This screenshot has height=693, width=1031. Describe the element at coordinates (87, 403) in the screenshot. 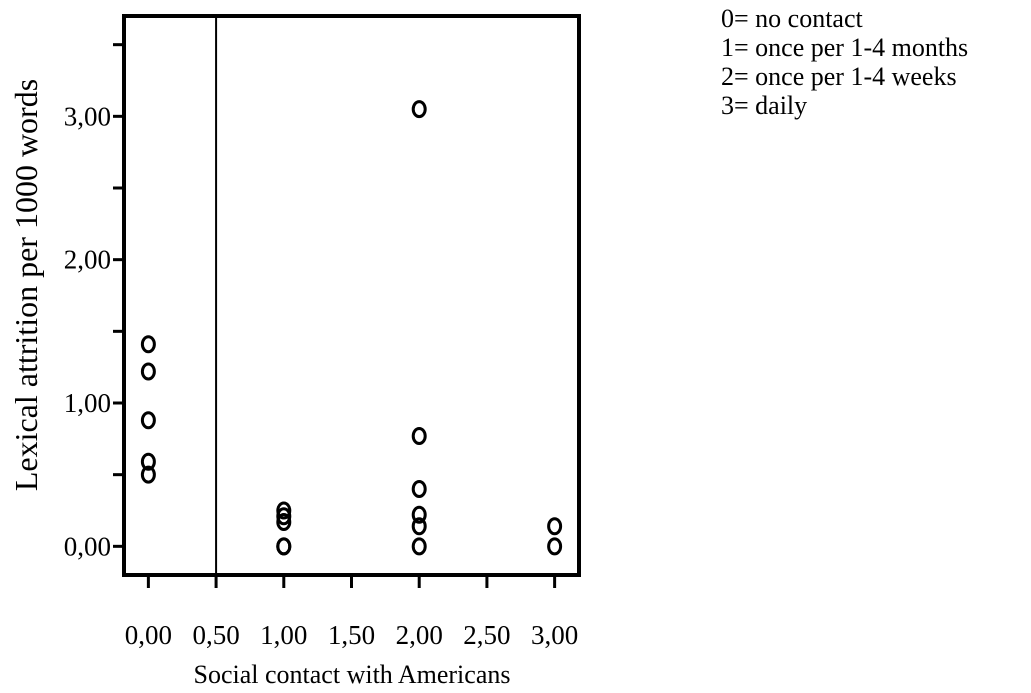

I see `y-tick-label: 1,00` at that location.